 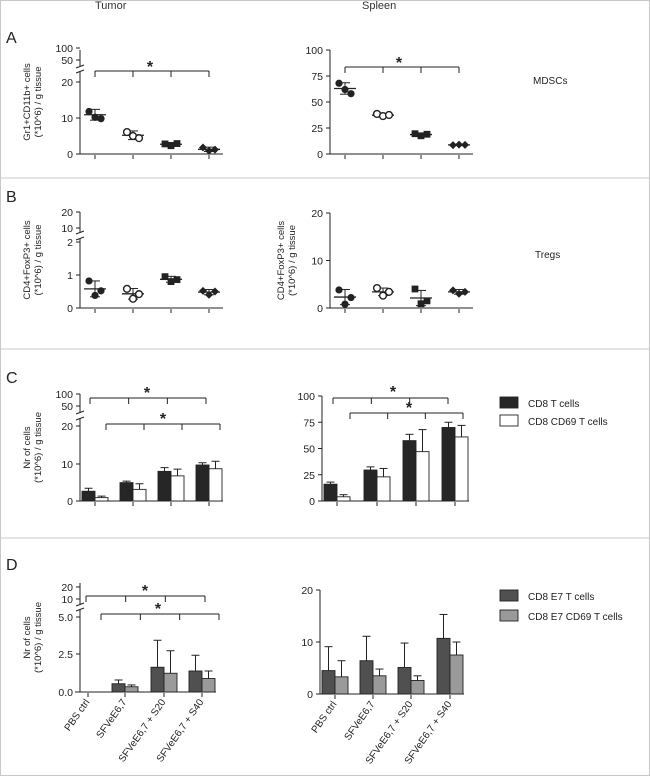 What do you see at coordinates (27, 102) in the screenshot?
I see `y-axis-label: Gr1+CD11b+ cells` at bounding box center [27, 102].